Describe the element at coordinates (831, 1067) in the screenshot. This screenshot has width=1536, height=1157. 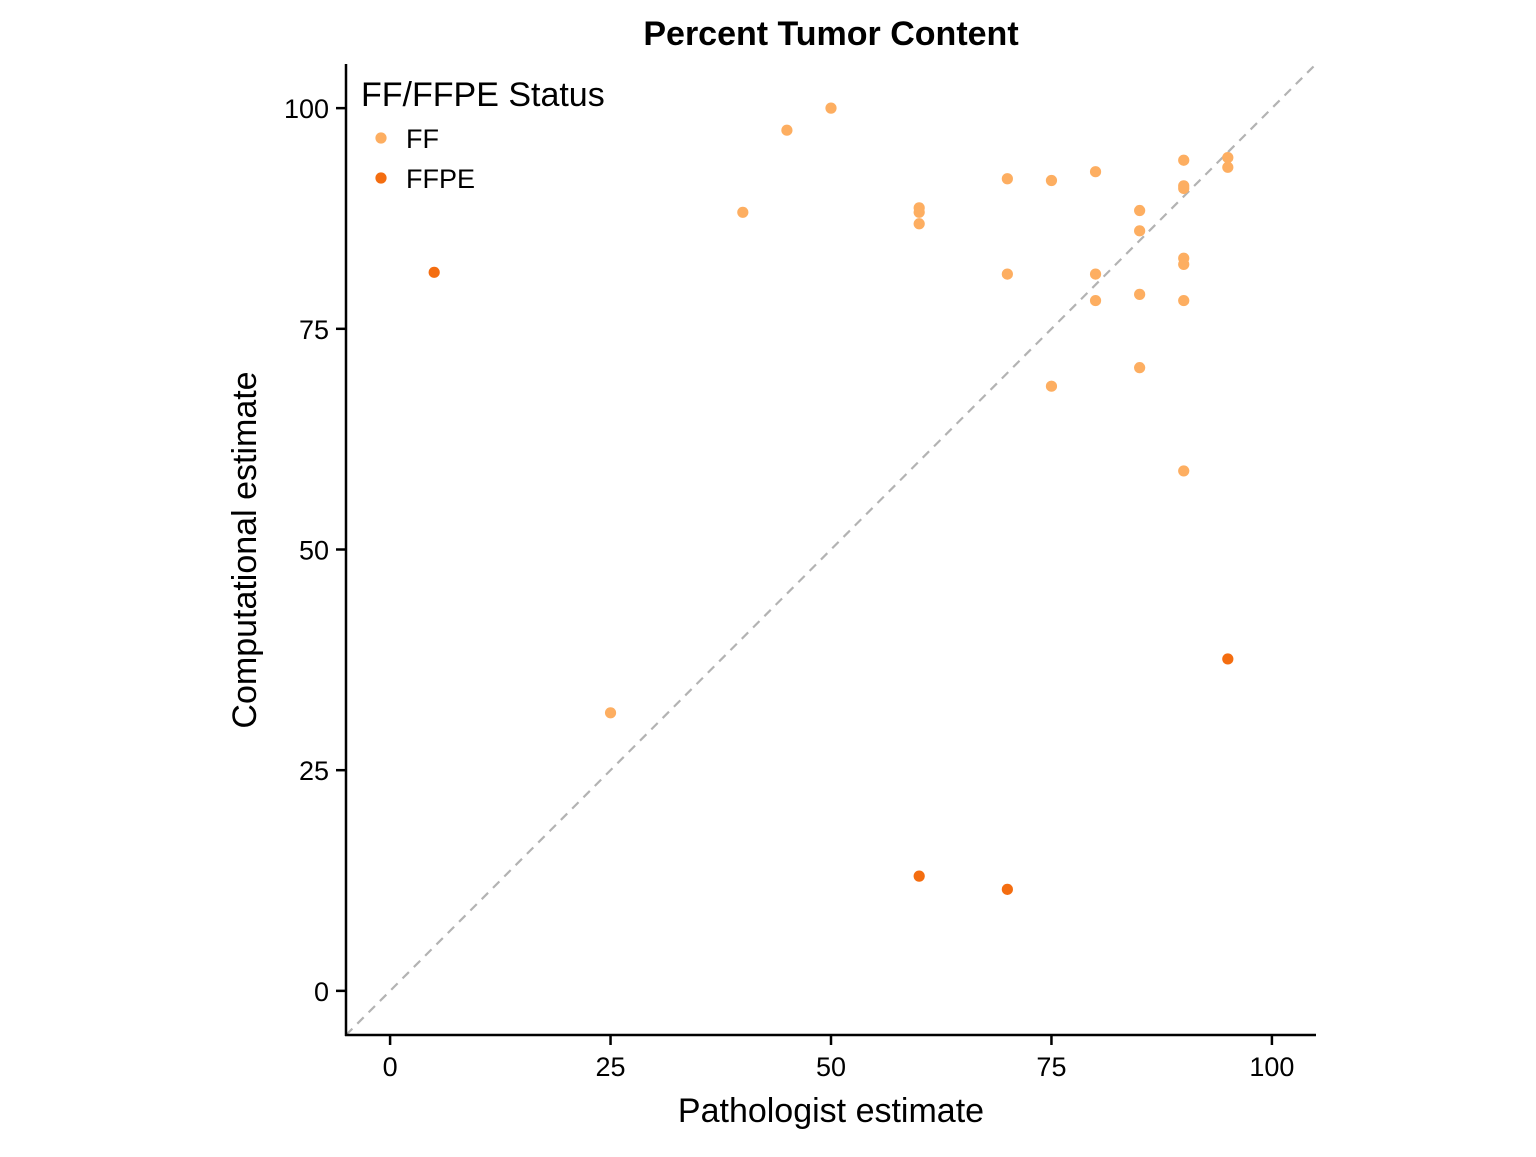
I see `x-tick-label: 50` at that location.